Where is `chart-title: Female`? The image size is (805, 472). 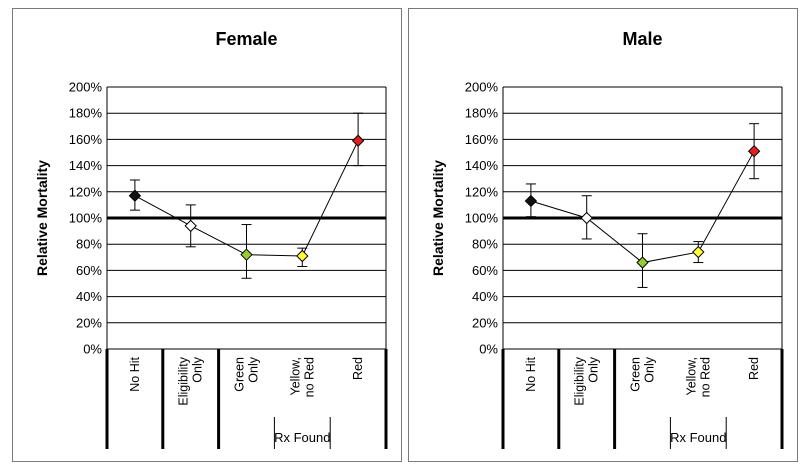
chart-title: Female is located at coordinates (246, 39).